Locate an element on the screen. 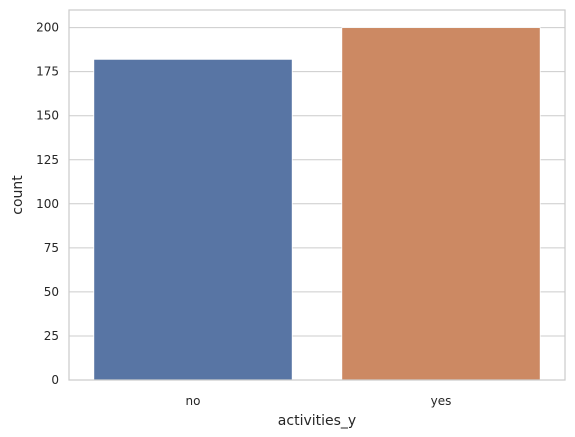  x-tick-label-yes: yes is located at coordinates (441, 401).